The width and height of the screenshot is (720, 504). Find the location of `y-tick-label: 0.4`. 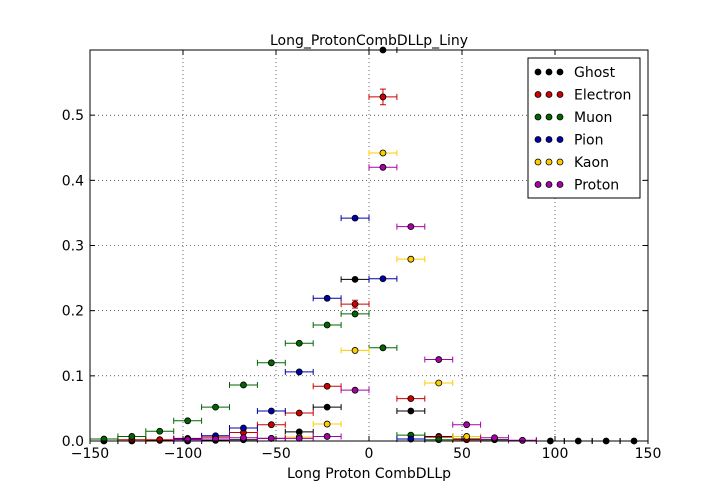

y-tick-label: 0.4 is located at coordinates (73, 181).